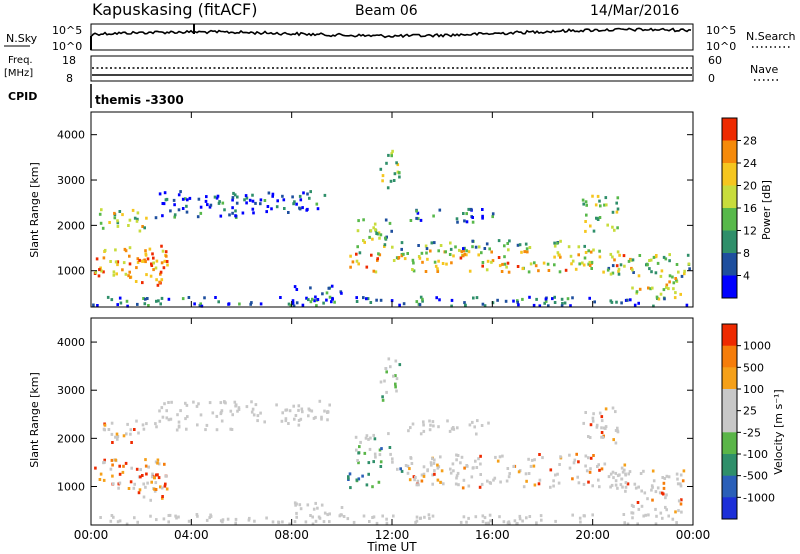  What do you see at coordinates (729, 287) in the screenshot?
I see `colorbar-segment` at bounding box center [729, 287].